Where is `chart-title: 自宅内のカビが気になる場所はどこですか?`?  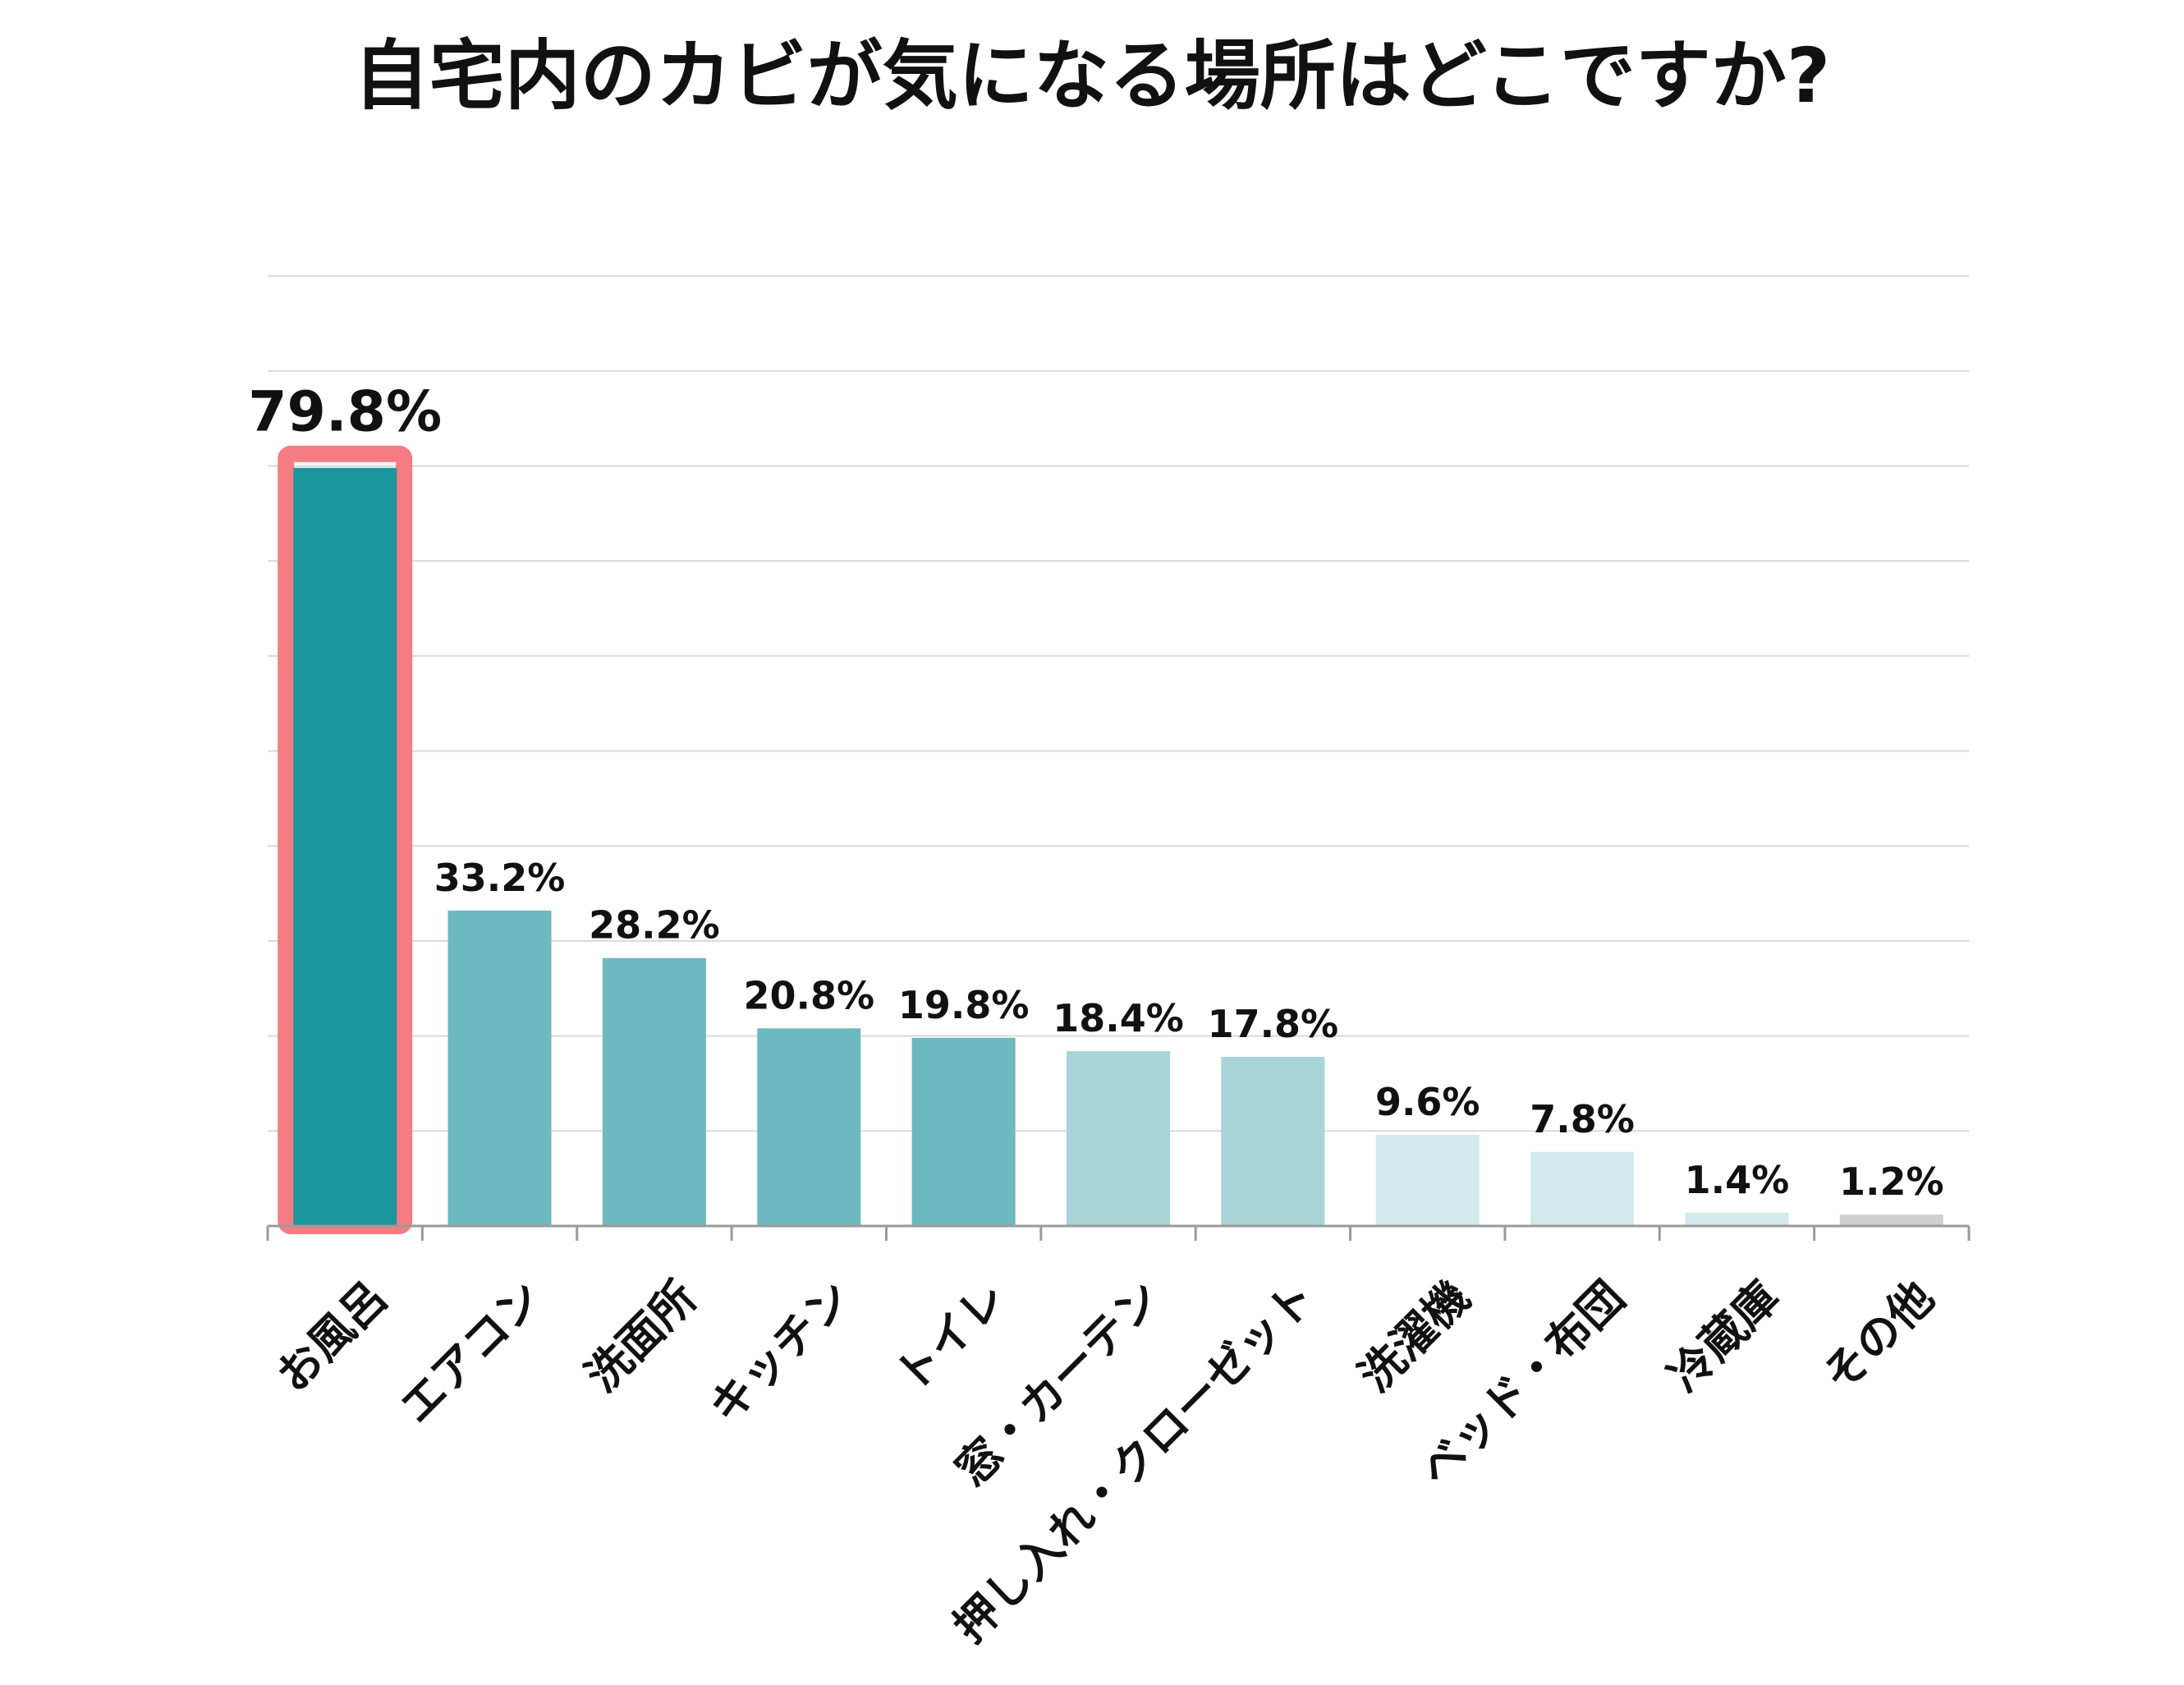 chart-title: 自宅内のカビが気になる場所はどこですか? is located at coordinates (1092, 76).